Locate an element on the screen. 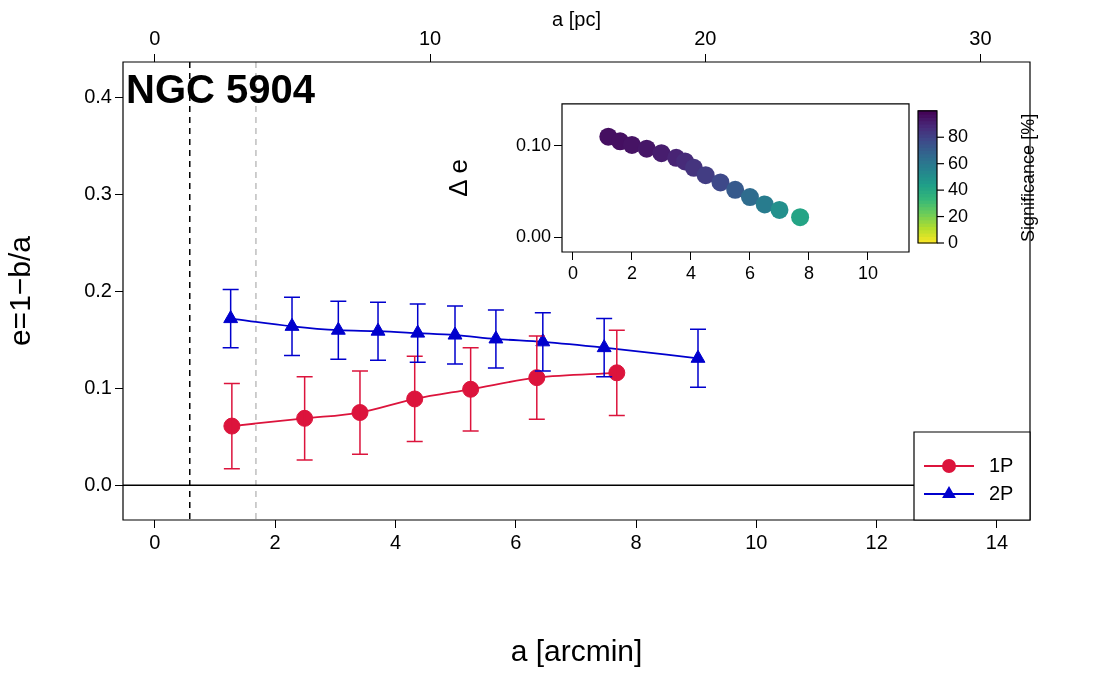 This screenshot has height=675, width=1094. color-bar-label: 20 is located at coordinates (958, 215).